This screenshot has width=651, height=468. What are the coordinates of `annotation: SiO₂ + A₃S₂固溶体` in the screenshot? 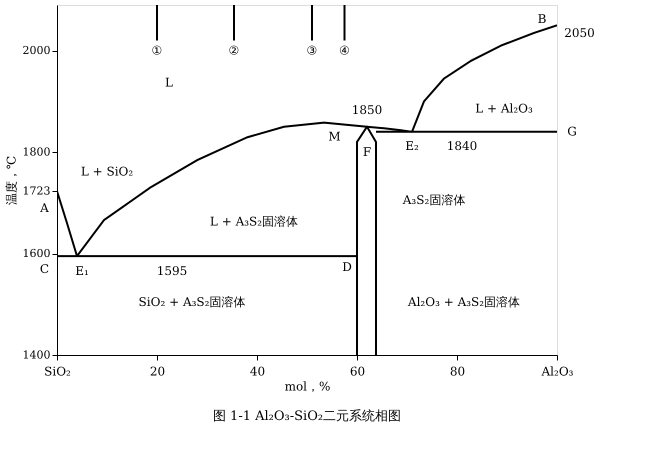 It's located at (192, 302).